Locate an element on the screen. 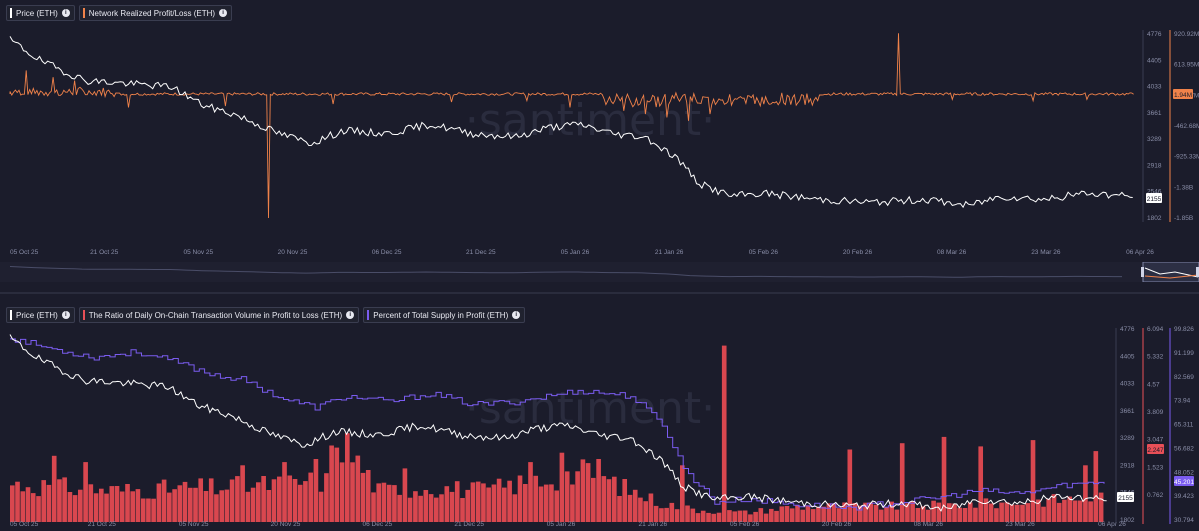 The height and width of the screenshot is (531, 1199). supply-tick-label: 30.794 is located at coordinates (1184, 520).